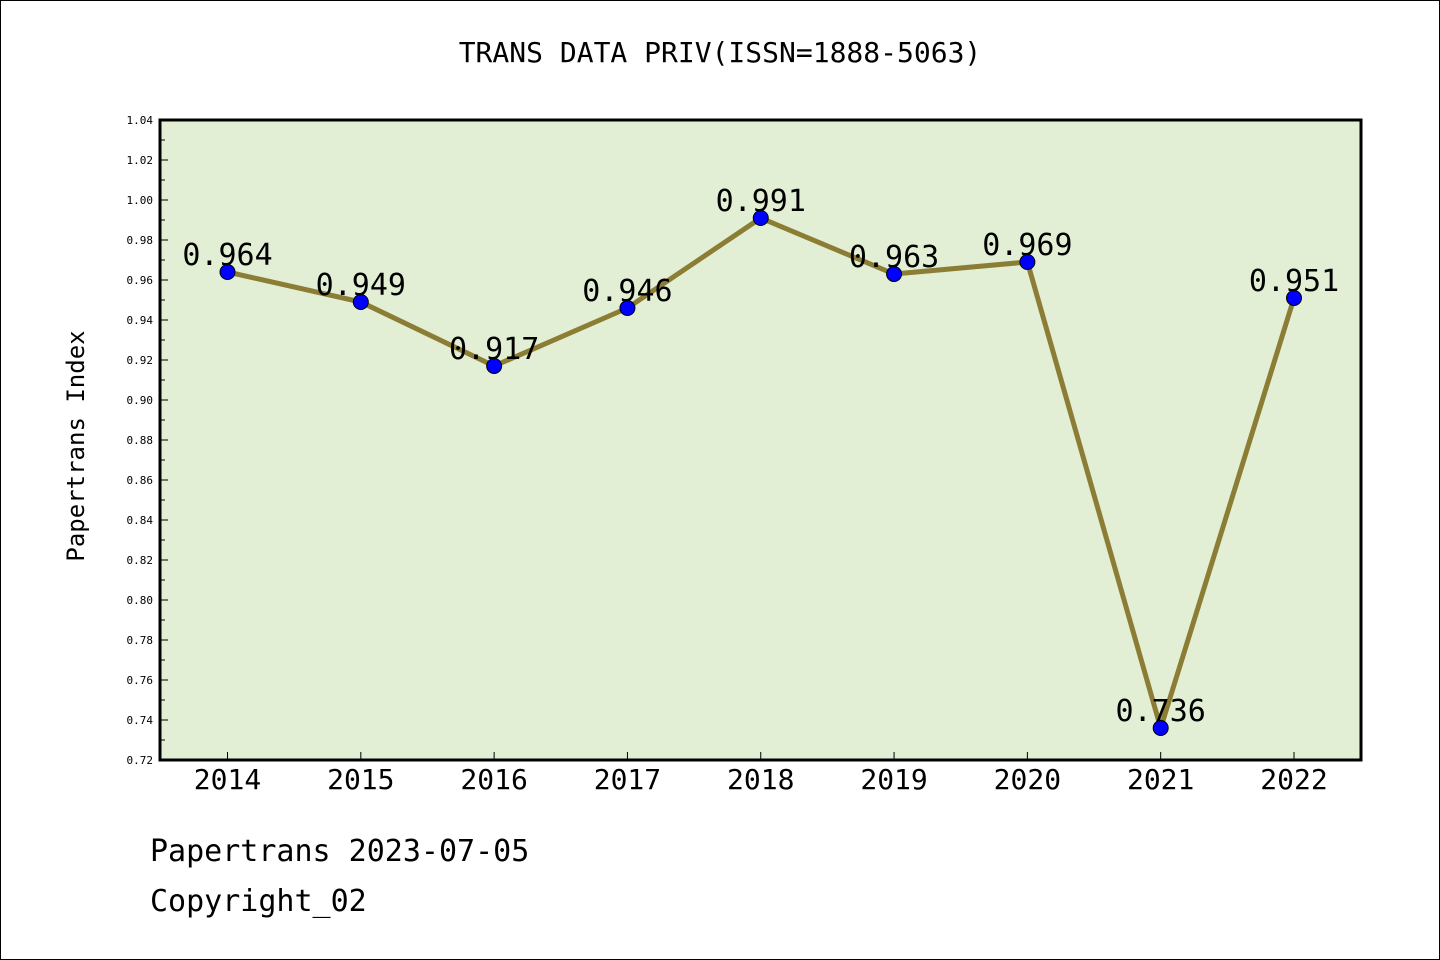  I want to click on x-axis: 2014 2015 2016 2017 2018 2019 2020 2021 2022, so click(761, 774).